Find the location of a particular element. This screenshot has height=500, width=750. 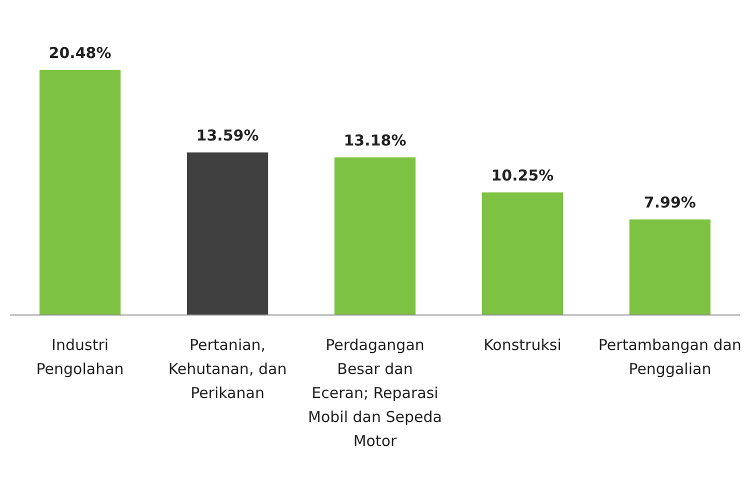

data-label: 13.59% is located at coordinates (227, 135).